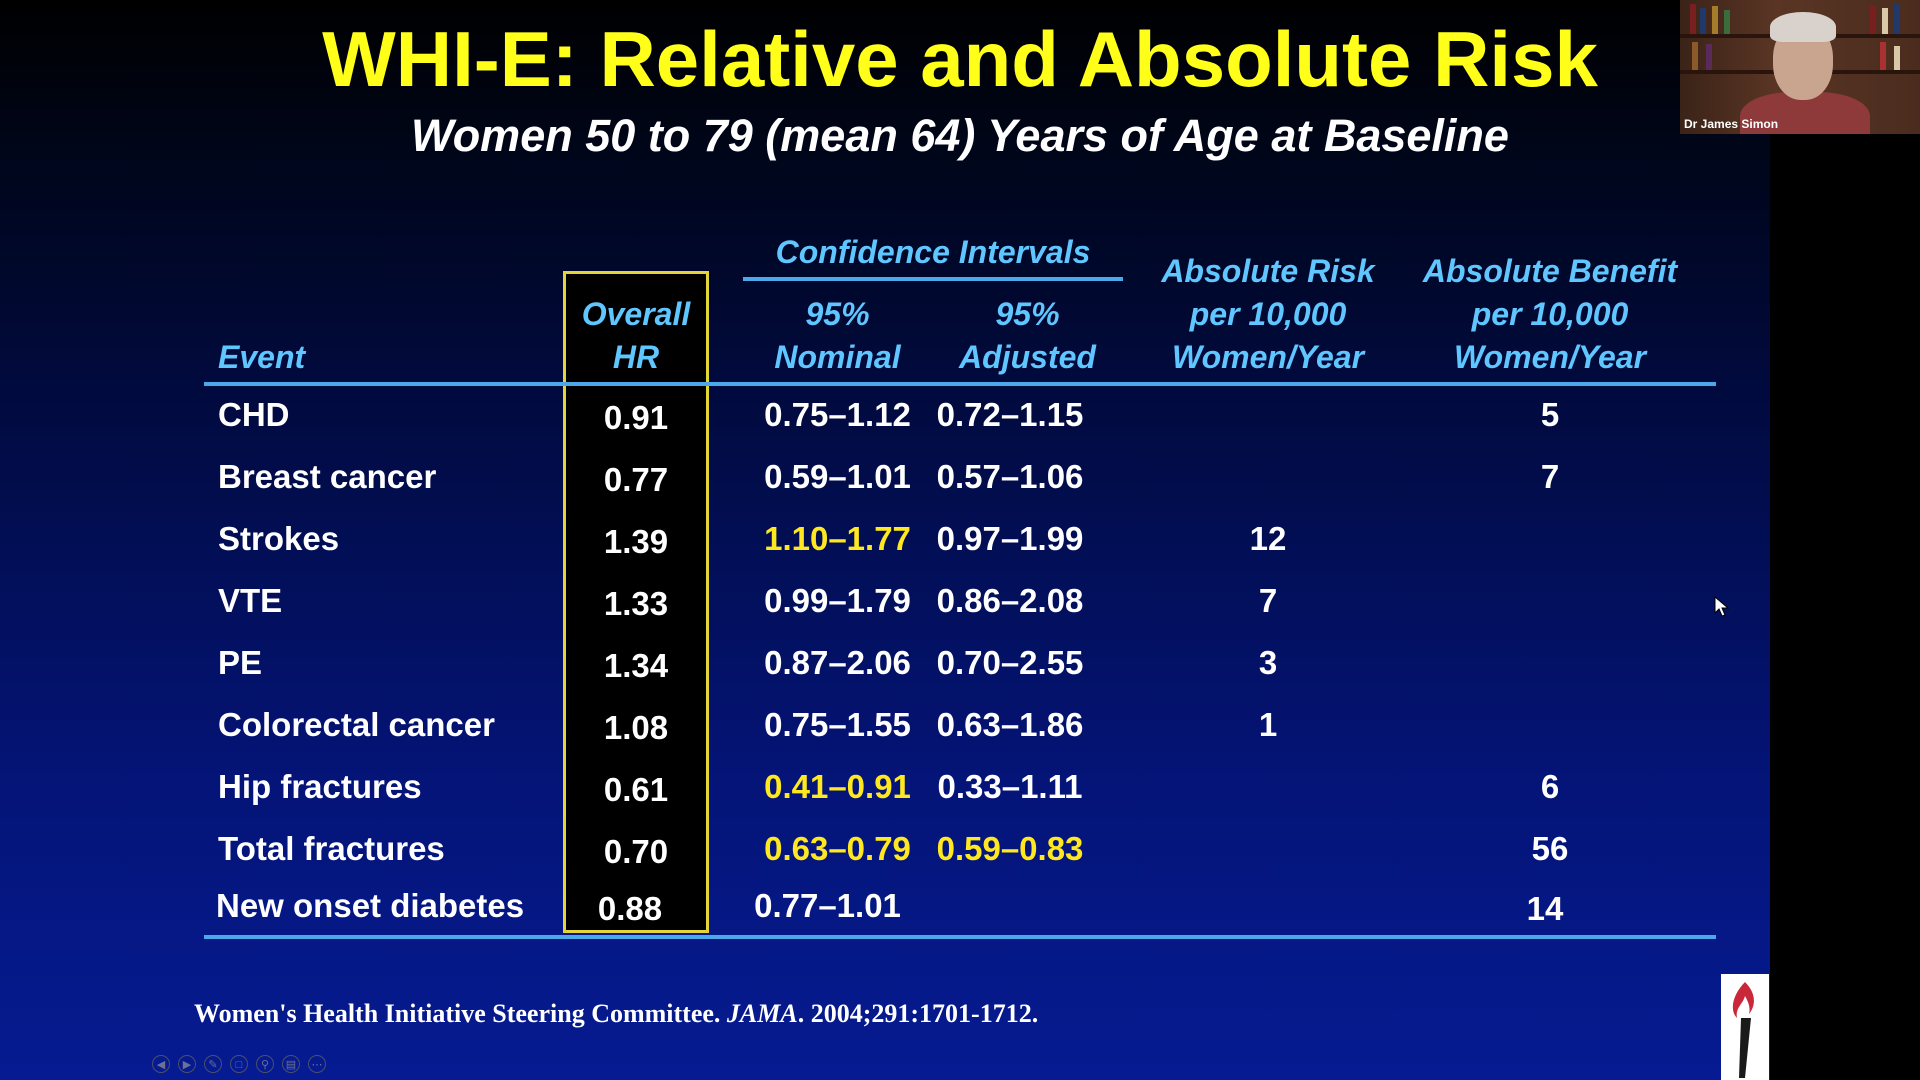 This screenshot has width=1920, height=1080. I want to click on header-rule, so click(960, 384).